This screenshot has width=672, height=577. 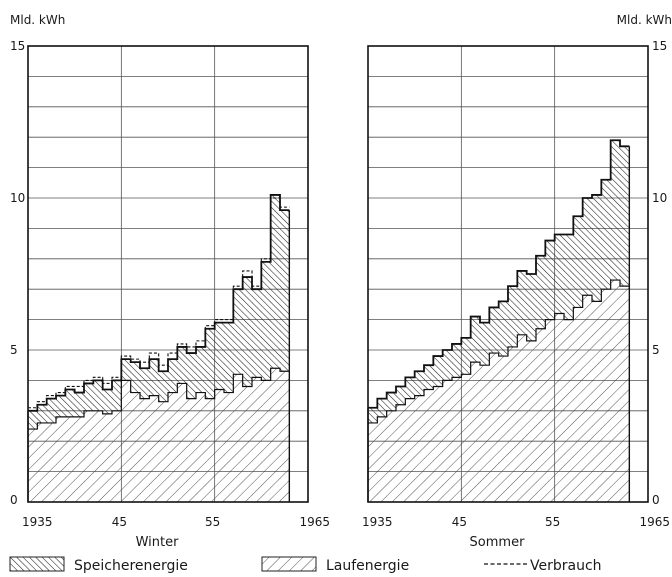 I want to click on bar-speicherenergie-1940, so click(x=419, y=383).